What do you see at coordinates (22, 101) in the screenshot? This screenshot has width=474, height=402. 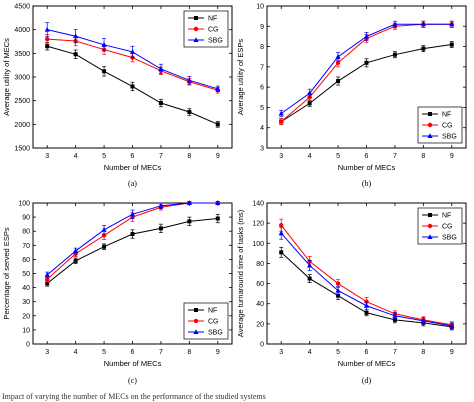 I see `y-tick-label: 2500` at bounding box center [22, 101].